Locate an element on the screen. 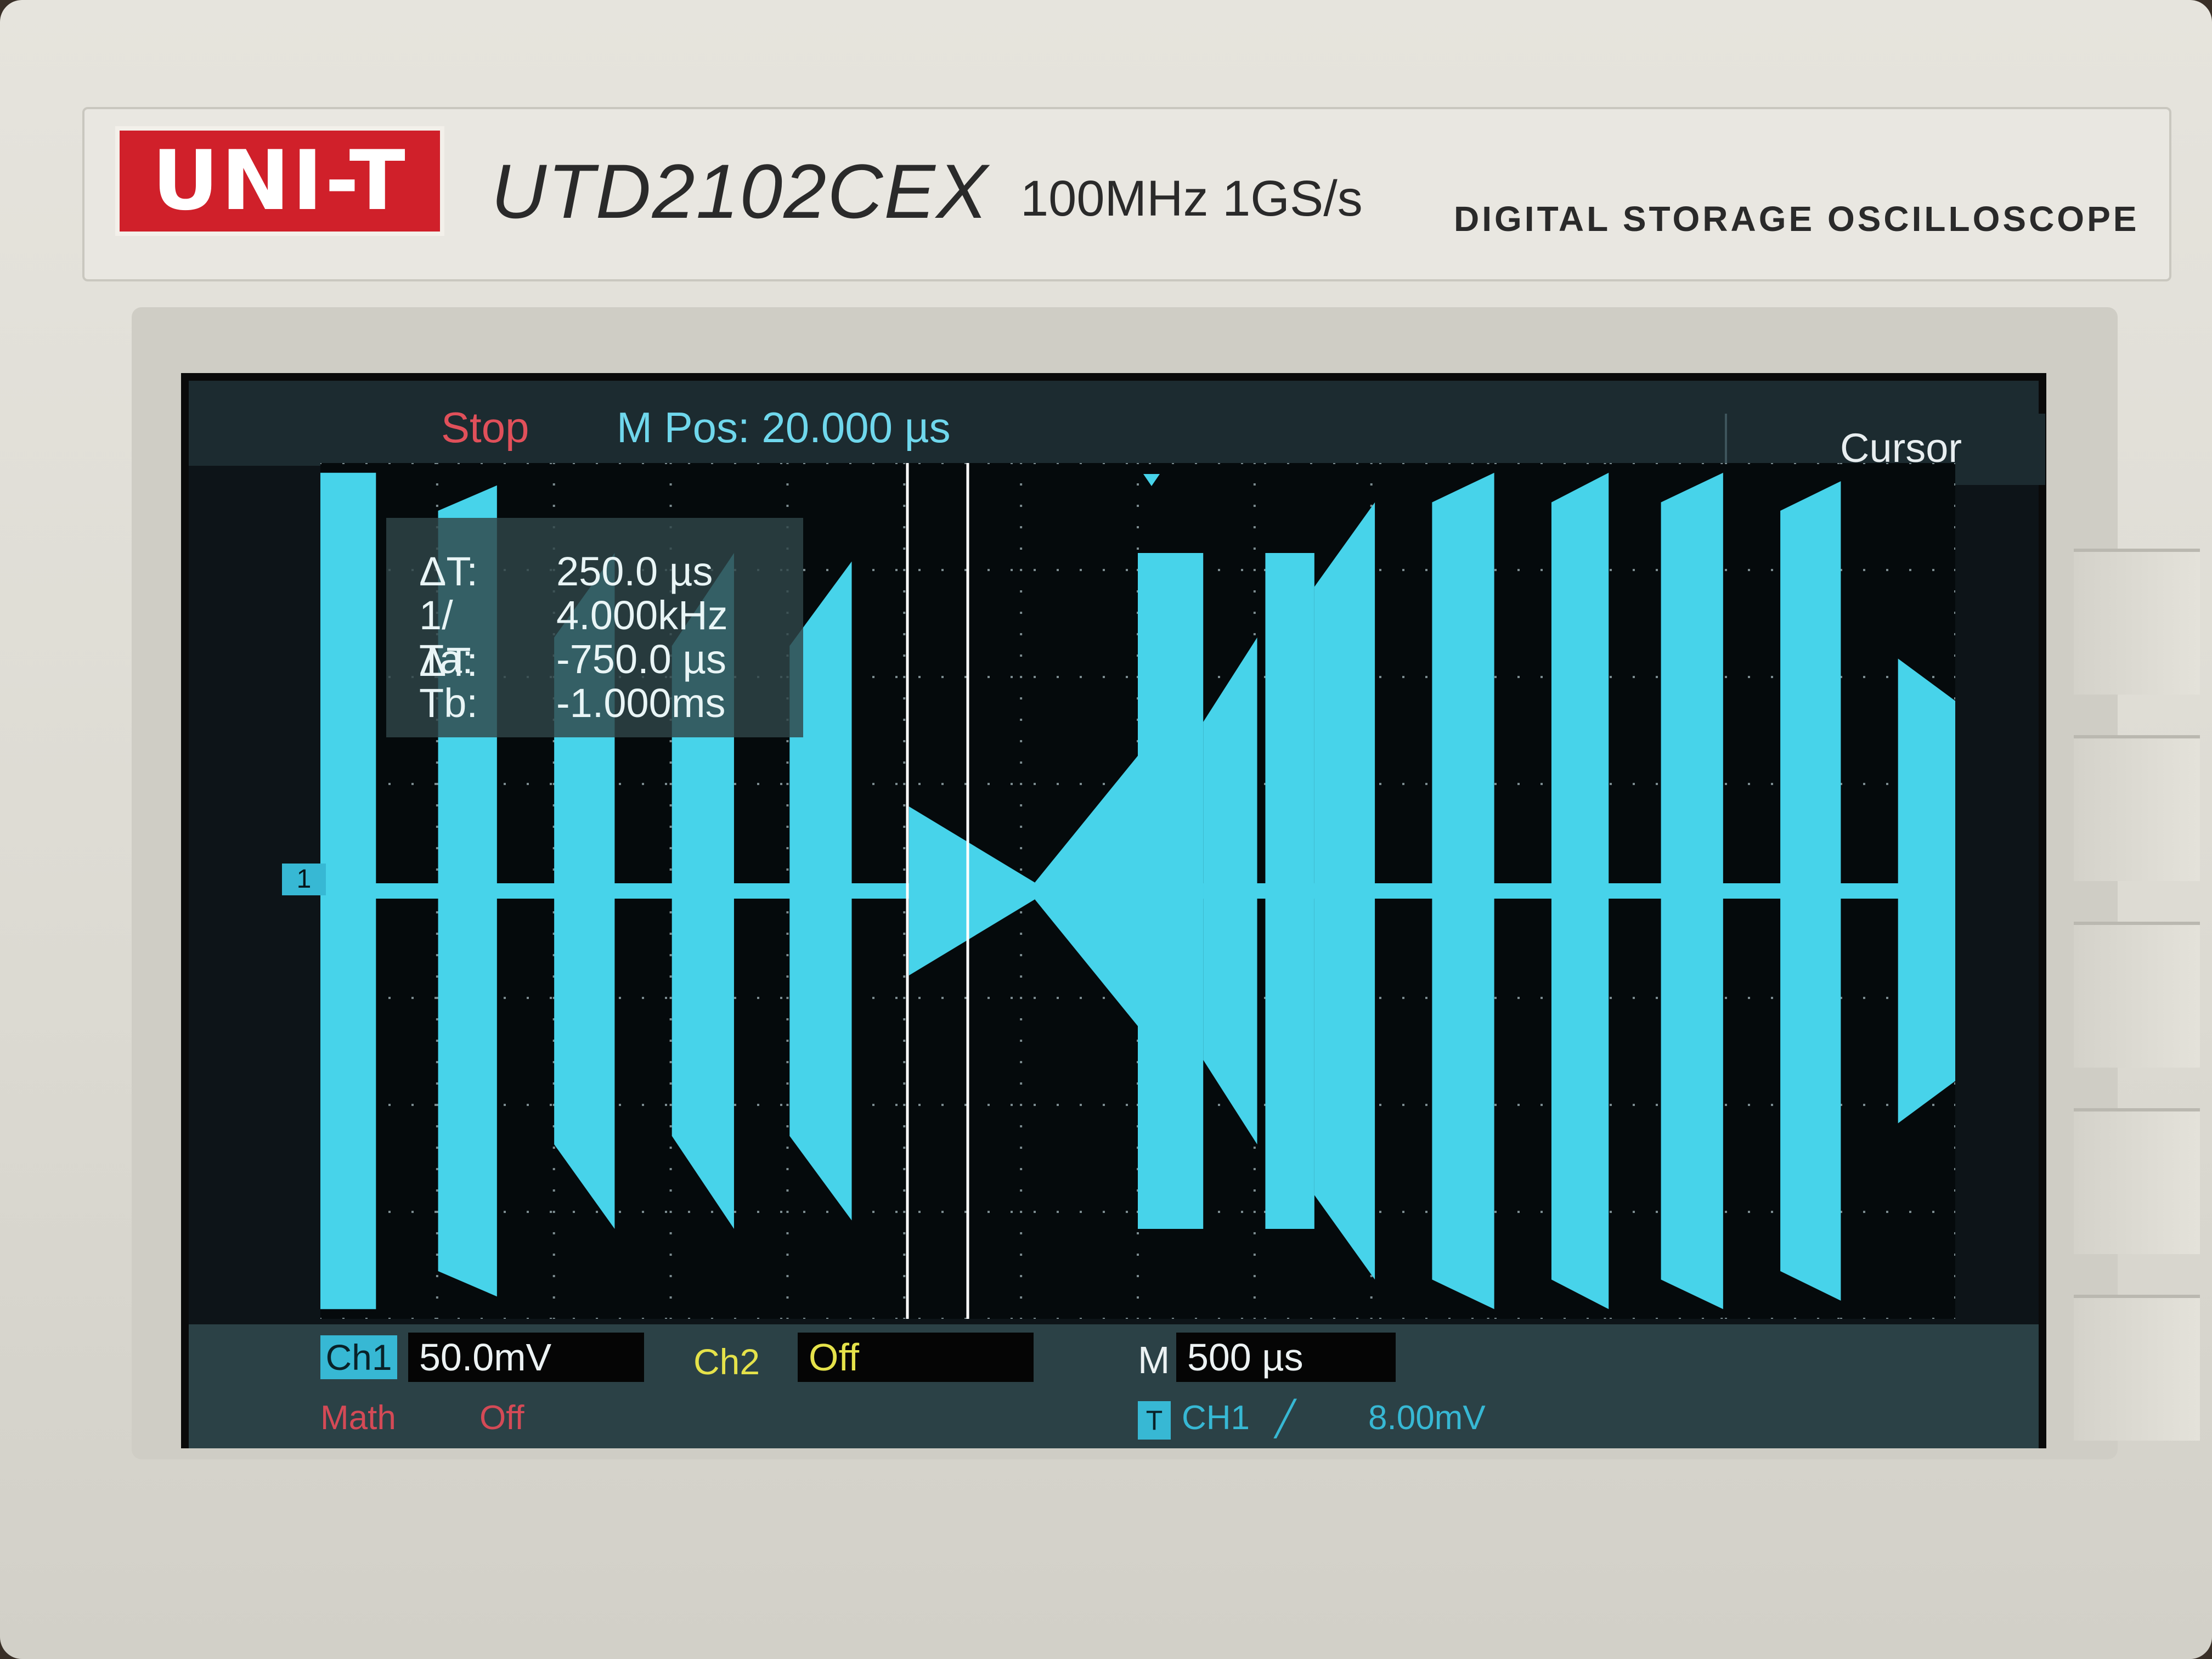 This screenshot has width=2212, height=1659. ch2-label: Ch2 is located at coordinates (727, 1362).